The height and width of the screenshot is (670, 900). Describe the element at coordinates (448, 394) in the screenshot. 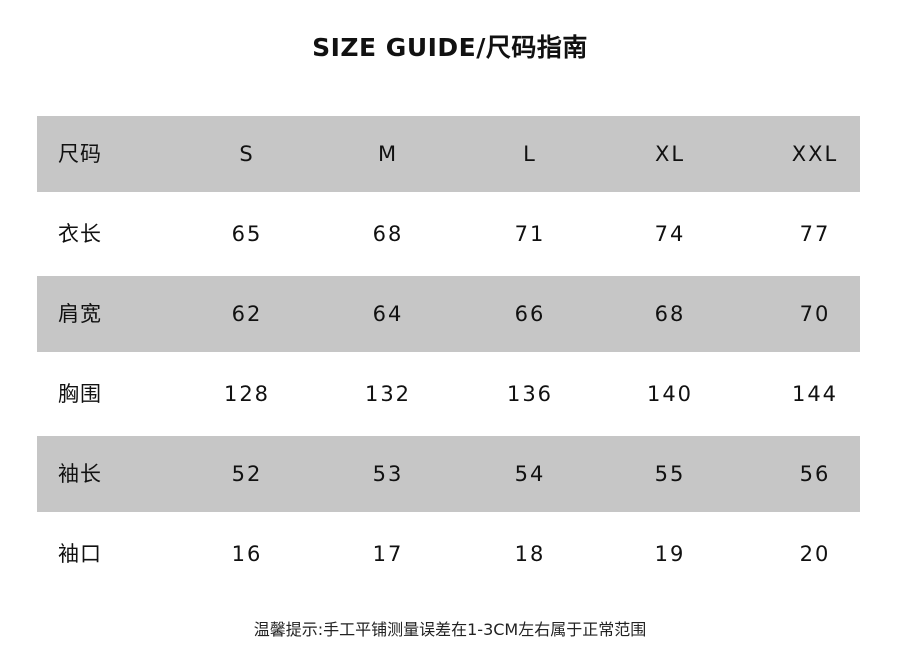

I see `table-row: 胸围 128 132 136 140 144` at that location.